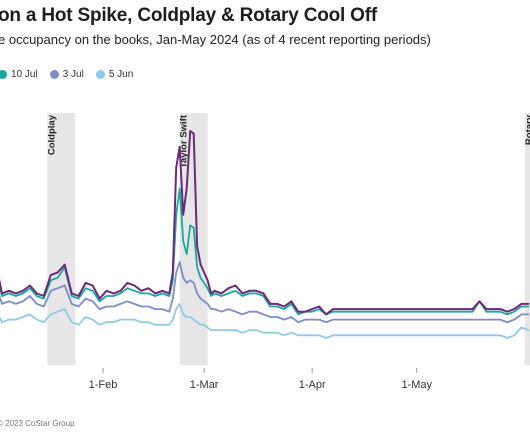 Image resolution: width=530 pixels, height=442 pixels. I want to click on event-label-0: Coldplay, so click(51, 134).